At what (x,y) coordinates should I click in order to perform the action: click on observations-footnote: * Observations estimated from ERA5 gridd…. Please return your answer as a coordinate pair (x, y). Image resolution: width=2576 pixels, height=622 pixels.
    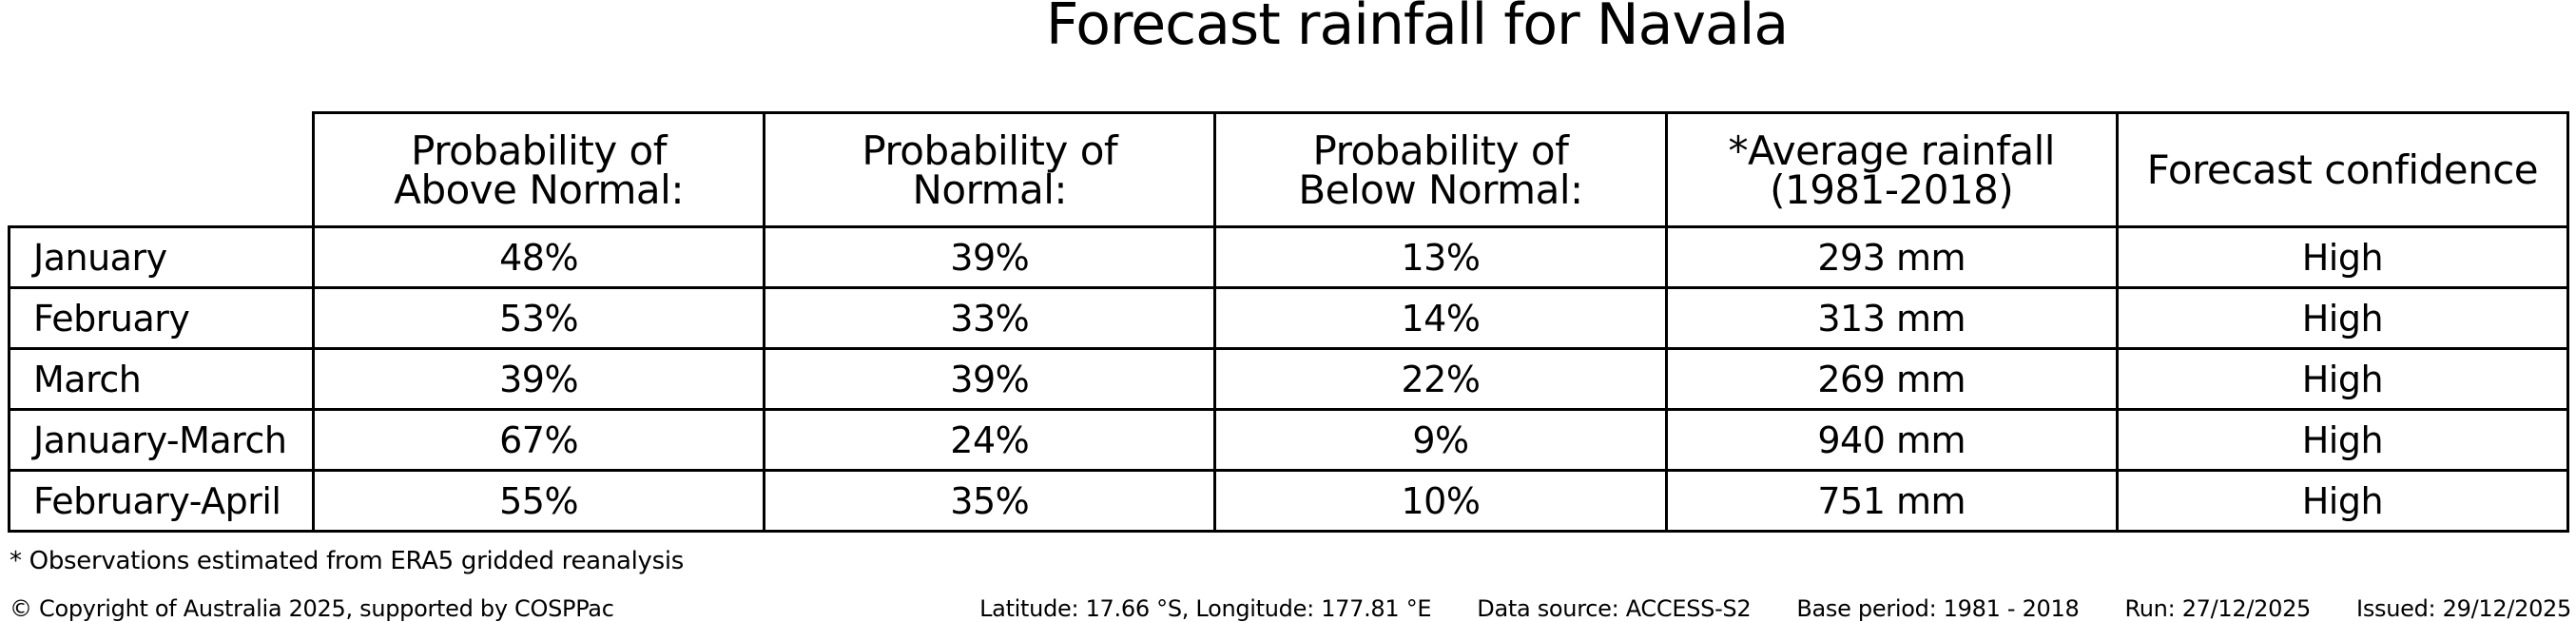
    Looking at the image, I should click on (347, 561).